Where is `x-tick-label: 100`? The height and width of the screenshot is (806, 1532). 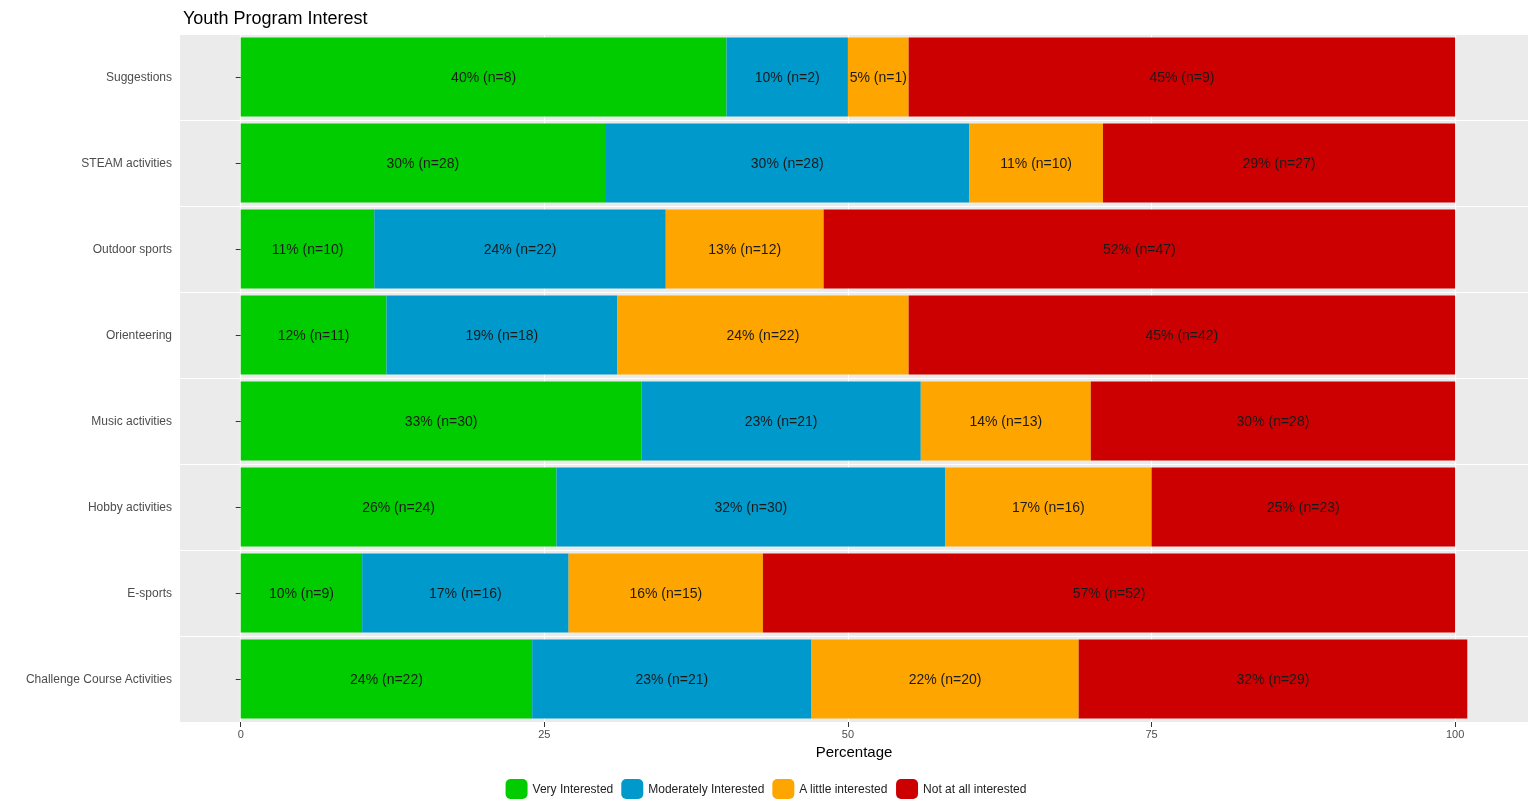 x-tick-label: 100 is located at coordinates (1455, 733).